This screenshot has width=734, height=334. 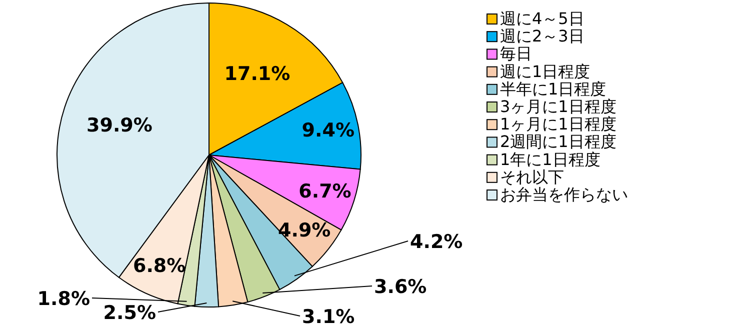 What do you see at coordinates (558, 106) in the screenshot?
I see `legend-label: 3ヶ月に1日程度` at bounding box center [558, 106].